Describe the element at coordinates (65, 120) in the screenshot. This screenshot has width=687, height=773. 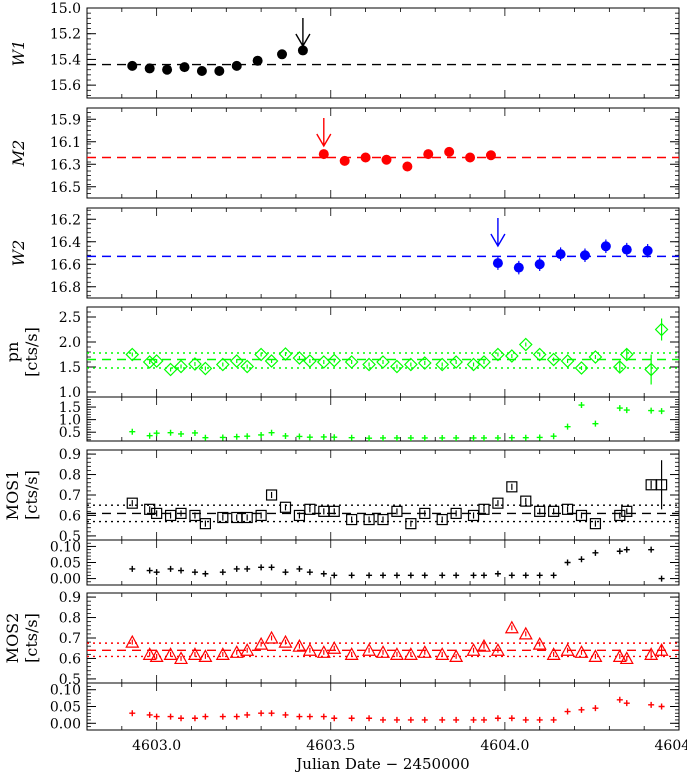
I see `m2-y-tick-label: 15.9` at that location.